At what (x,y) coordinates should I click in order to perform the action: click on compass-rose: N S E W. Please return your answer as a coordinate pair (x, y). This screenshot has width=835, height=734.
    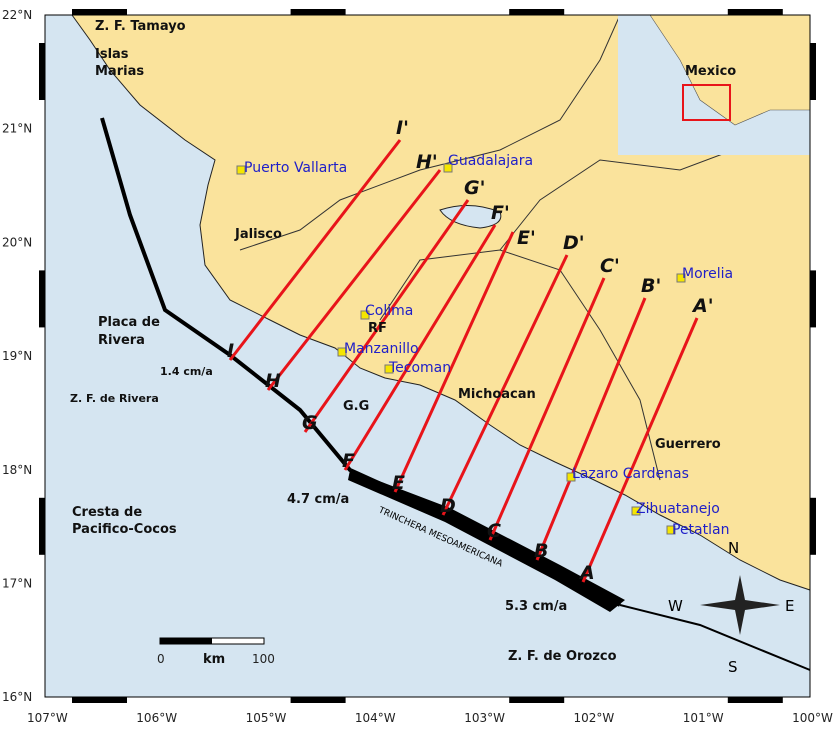
    Looking at the image, I should click on (731, 607).